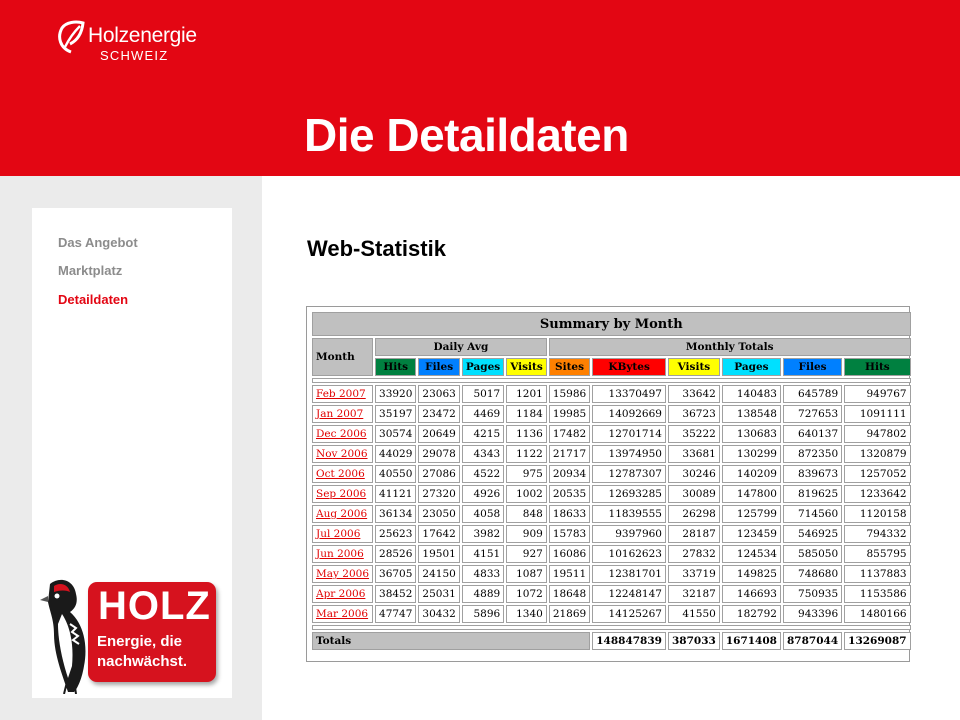 Image resolution: width=960 pixels, height=720 pixels. Describe the element at coordinates (483, 367) in the screenshot. I see `column-header-daily-pages: Pages` at that location.